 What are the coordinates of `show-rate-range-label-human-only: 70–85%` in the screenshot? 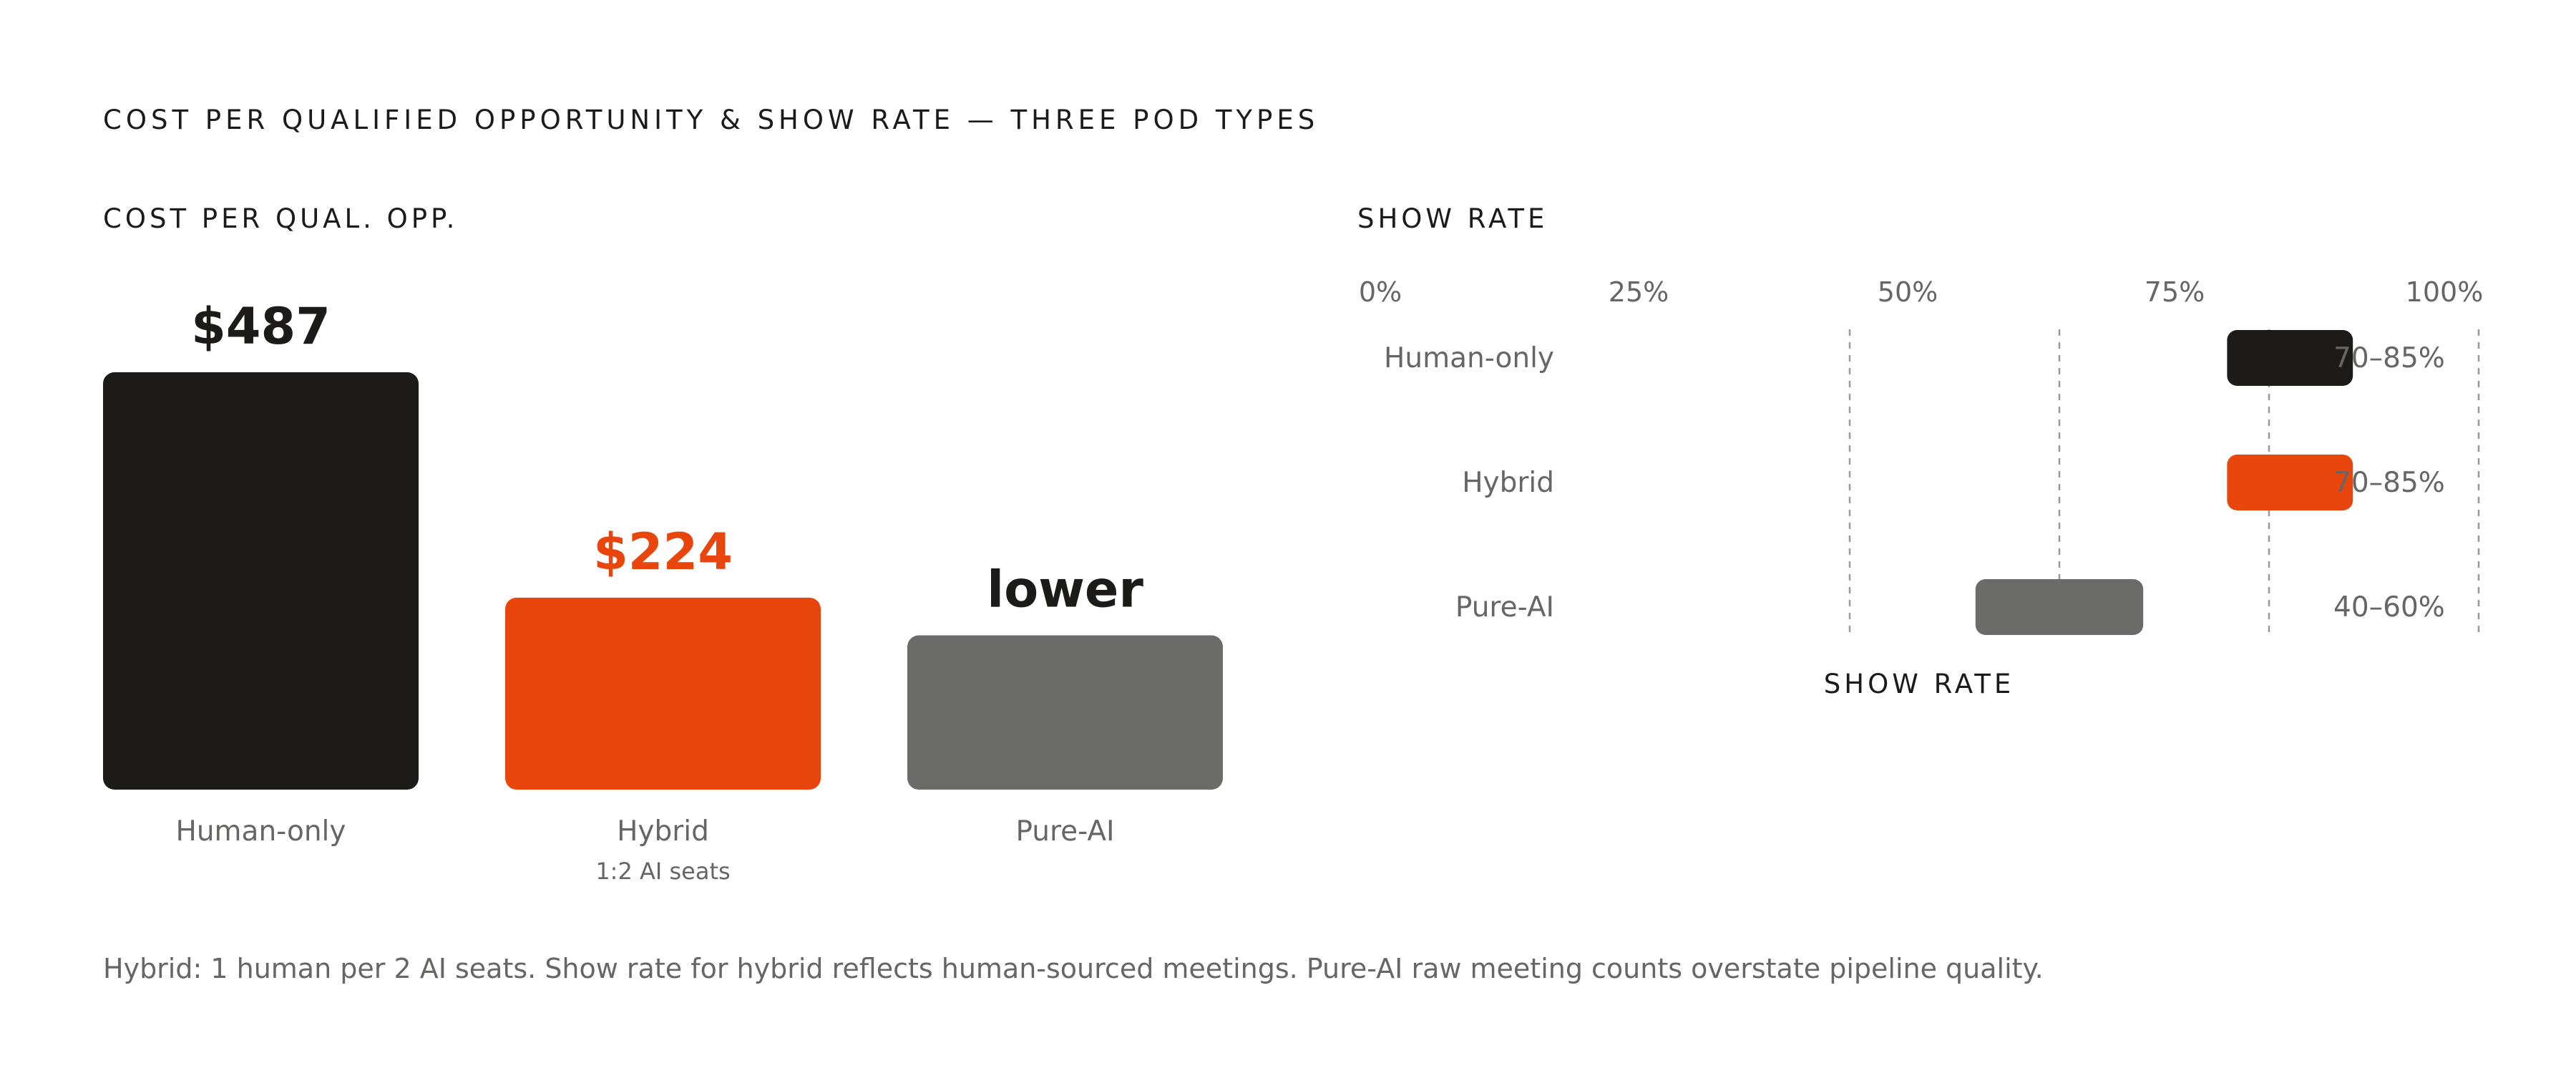 It's located at (2389, 358).